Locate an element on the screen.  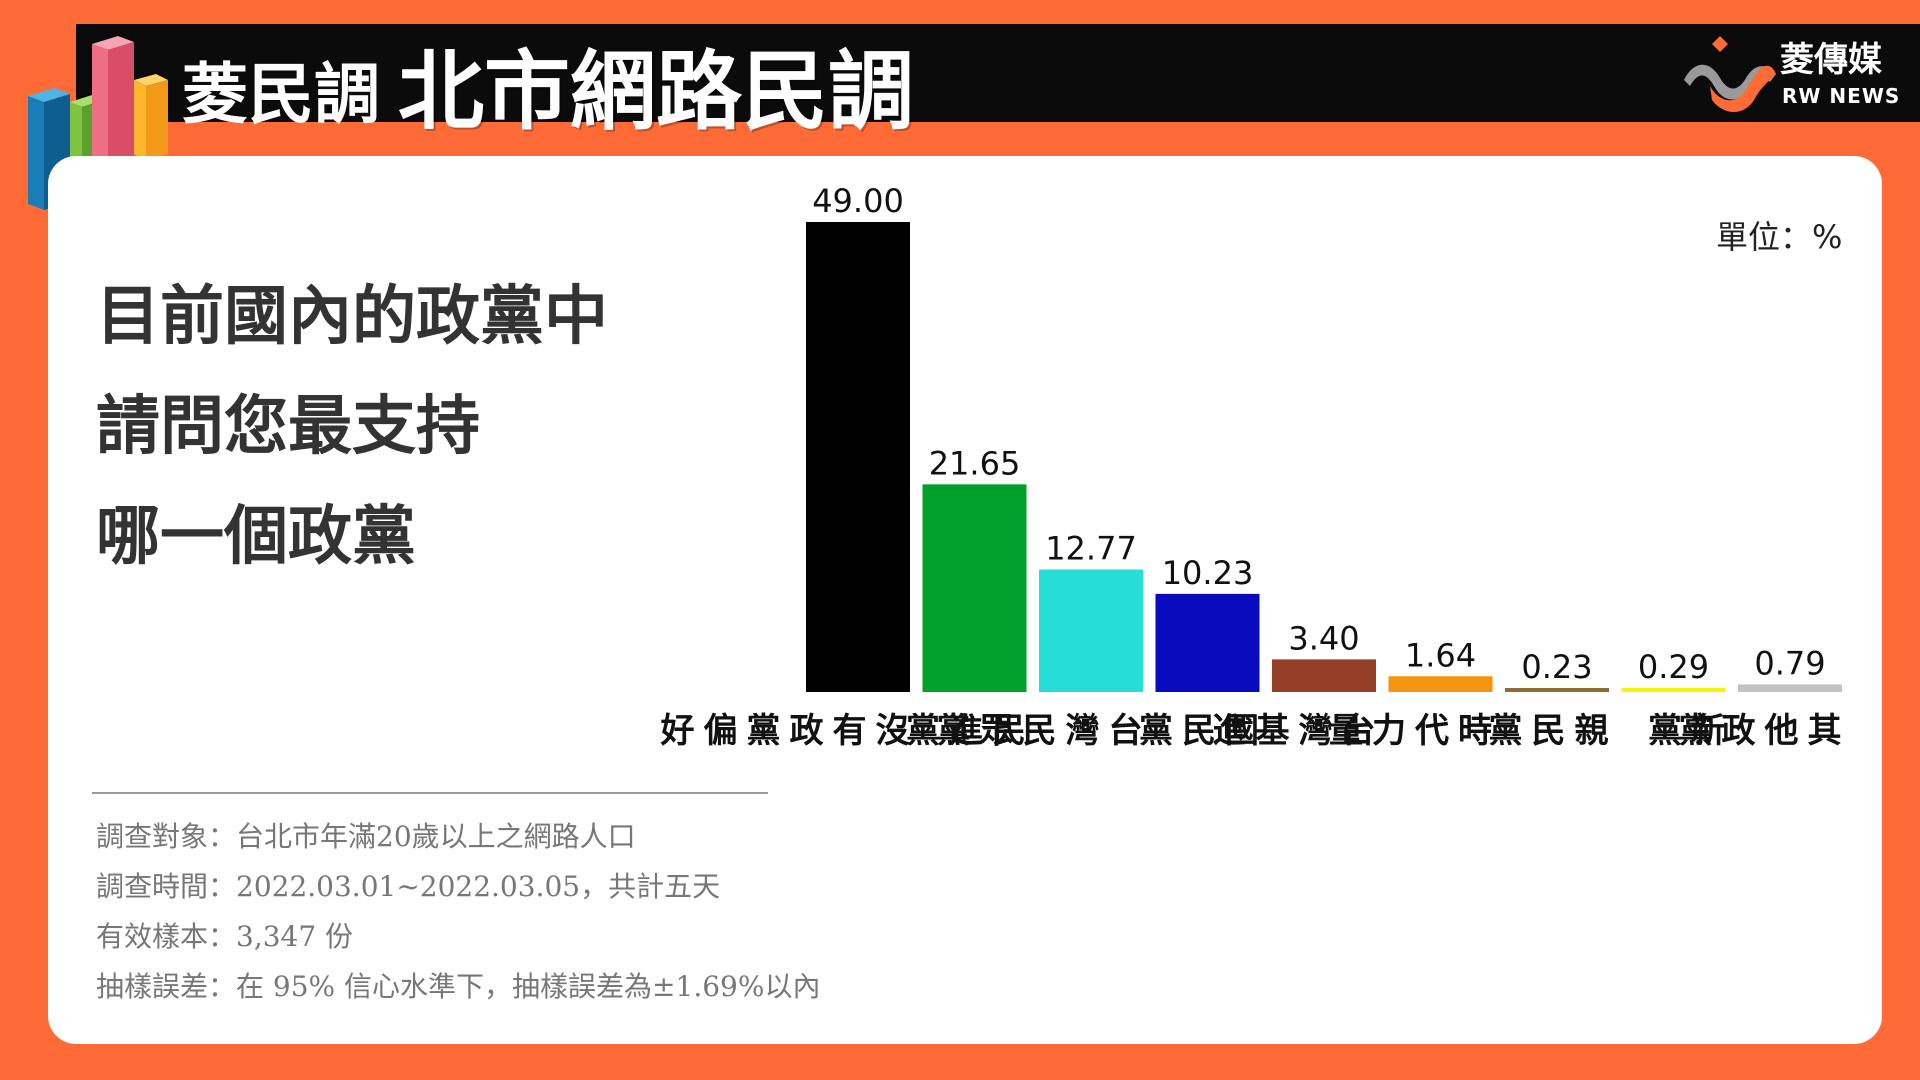
question-line: 目前國內的政黨中 is located at coordinates (352, 316).